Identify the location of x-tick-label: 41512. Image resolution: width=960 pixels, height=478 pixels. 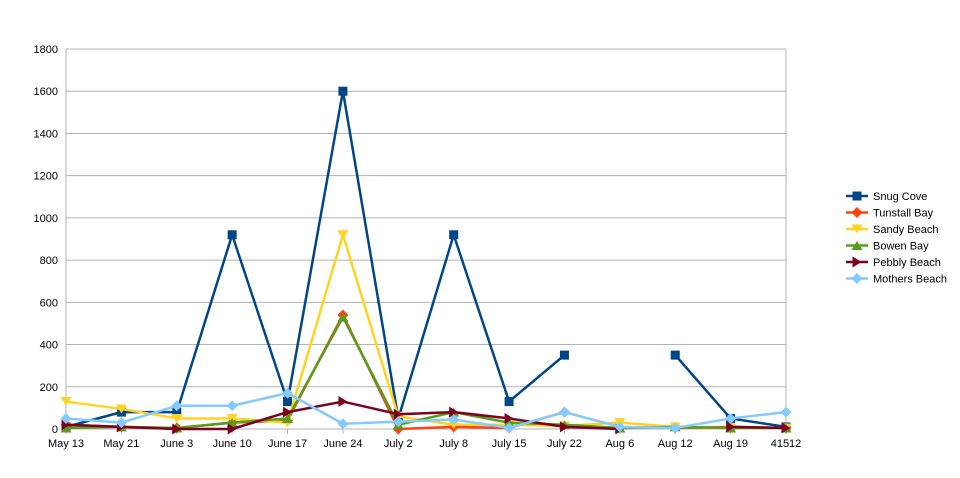
(786, 444).